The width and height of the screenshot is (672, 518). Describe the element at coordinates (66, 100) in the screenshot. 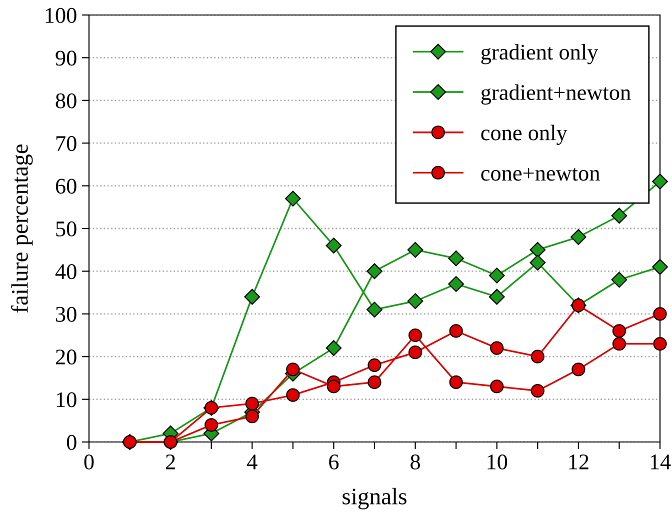

I see `y-tick-label: 80` at that location.